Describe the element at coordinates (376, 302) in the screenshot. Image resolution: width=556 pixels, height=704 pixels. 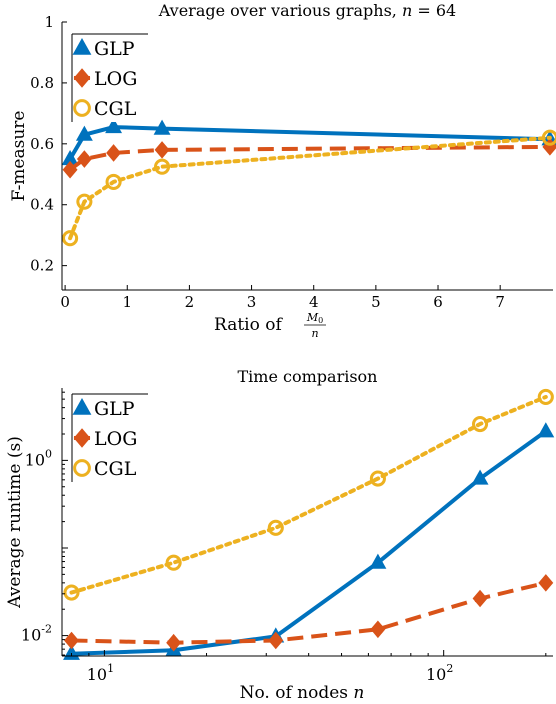
I see `x-tick-label: 5` at that location.